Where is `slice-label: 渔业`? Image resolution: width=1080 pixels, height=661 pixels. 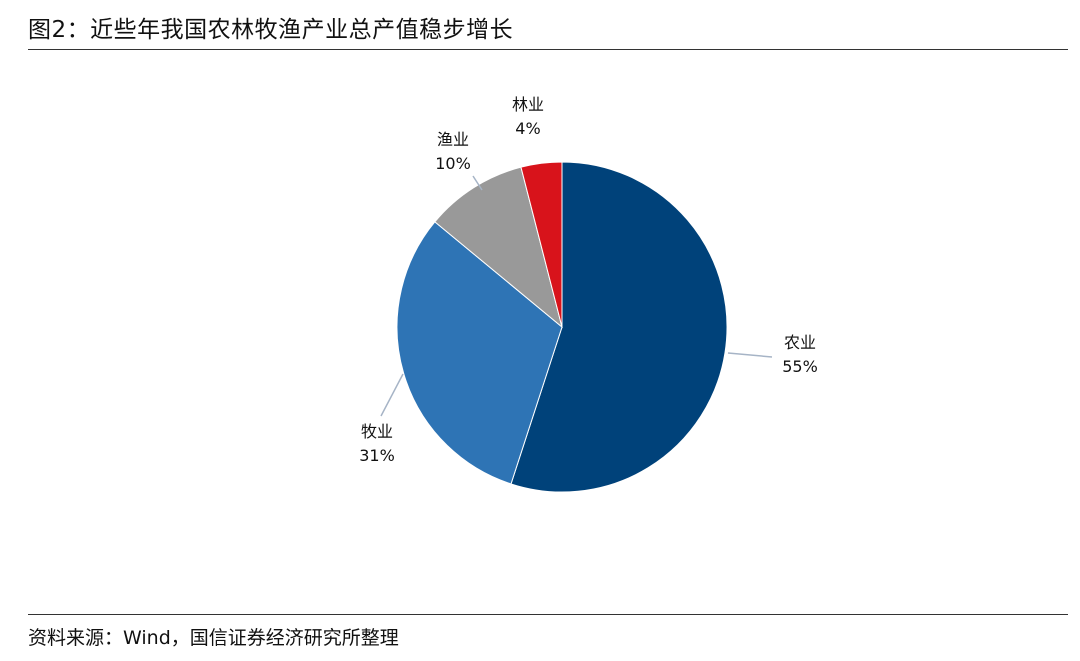
slice-label: 渔业 is located at coordinates (453, 139).